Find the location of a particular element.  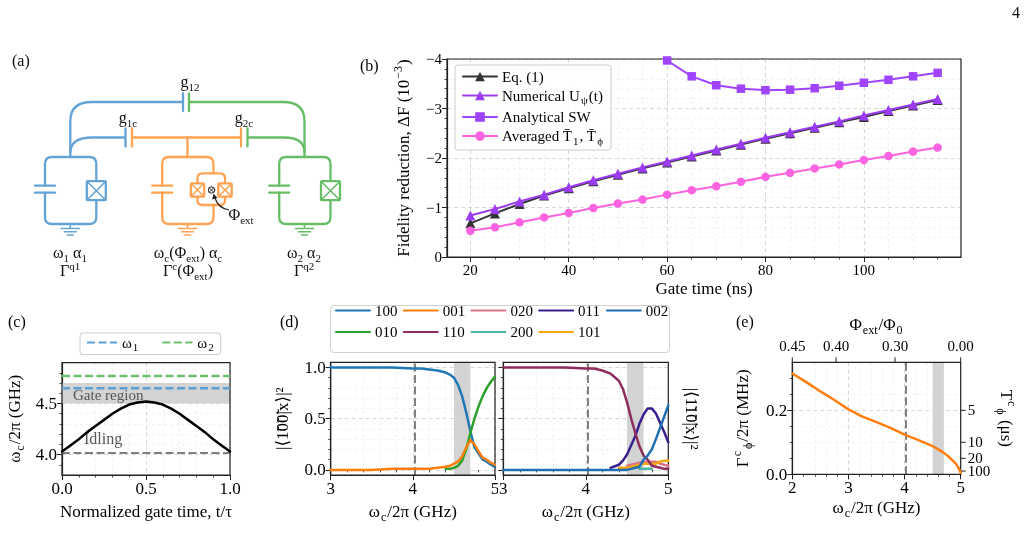

legend-label: 001 is located at coordinates (454, 310).